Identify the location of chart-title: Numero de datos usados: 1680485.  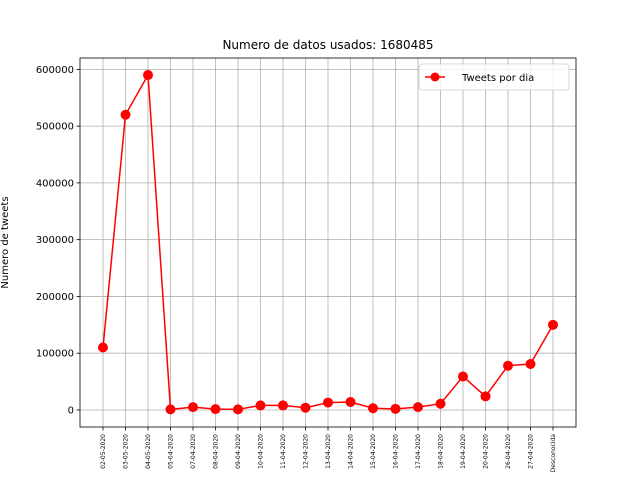
(327, 45).